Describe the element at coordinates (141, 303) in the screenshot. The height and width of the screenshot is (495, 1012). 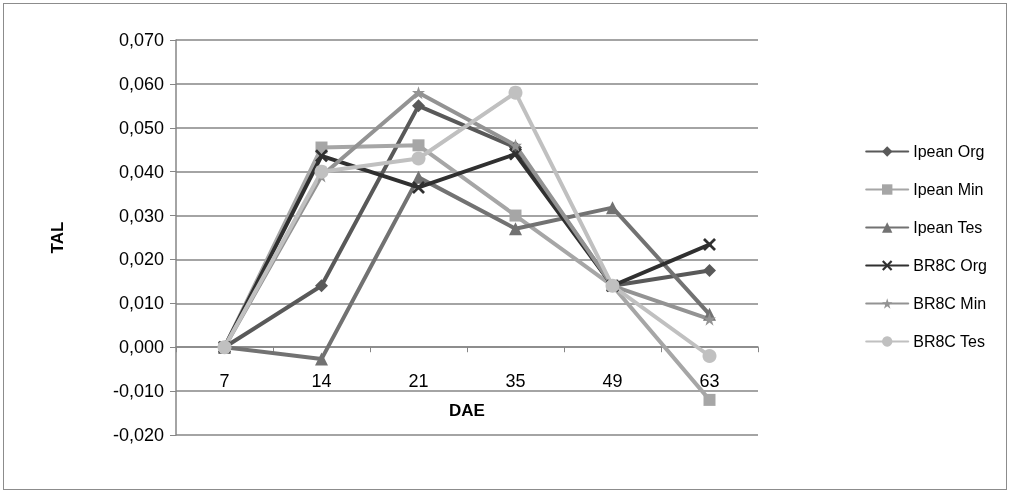
I see `y-tick-label: 0,010` at that location.